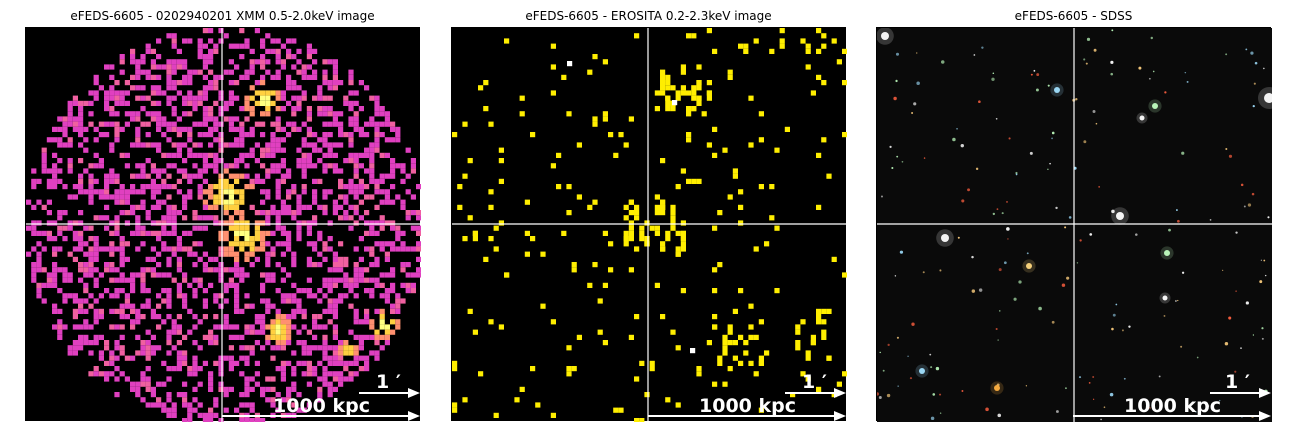  Describe the element at coordinates (648, 16) in the screenshot. I see `erosita-panel-title: eFEDS-6605 - EROSITA 0.2-2.3keV image` at that location.